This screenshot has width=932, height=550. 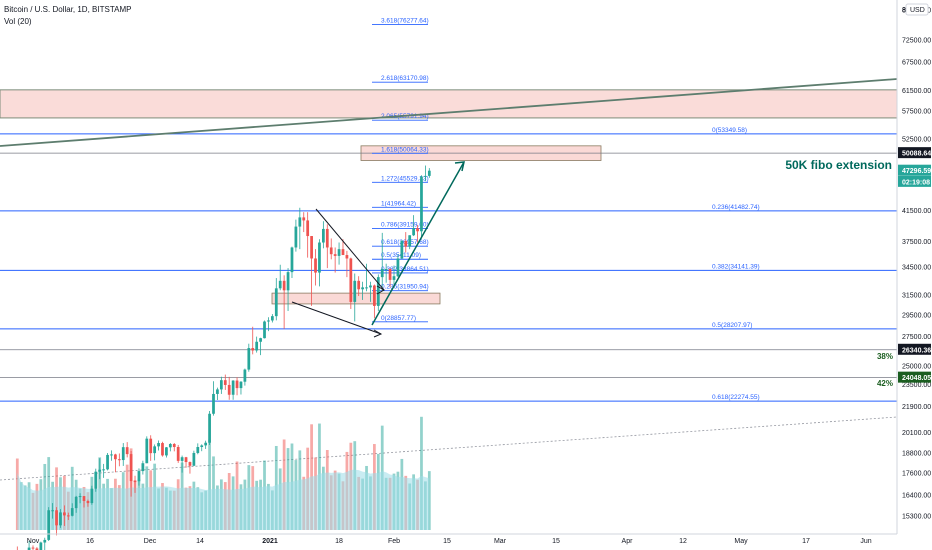 What do you see at coordinates (339, 541) in the screenshot?
I see `x-tick-label: 18` at bounding box center [339, 541].